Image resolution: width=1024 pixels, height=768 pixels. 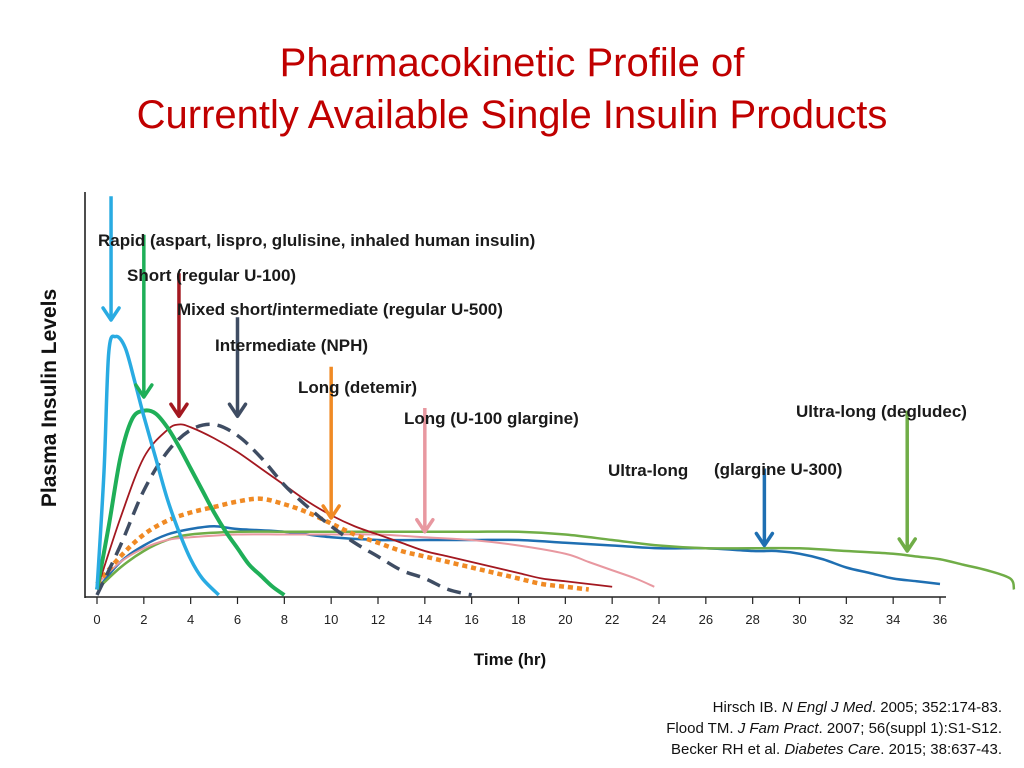 I want to click on x-axis-title: Time (hr), so click(x=510, y=659).